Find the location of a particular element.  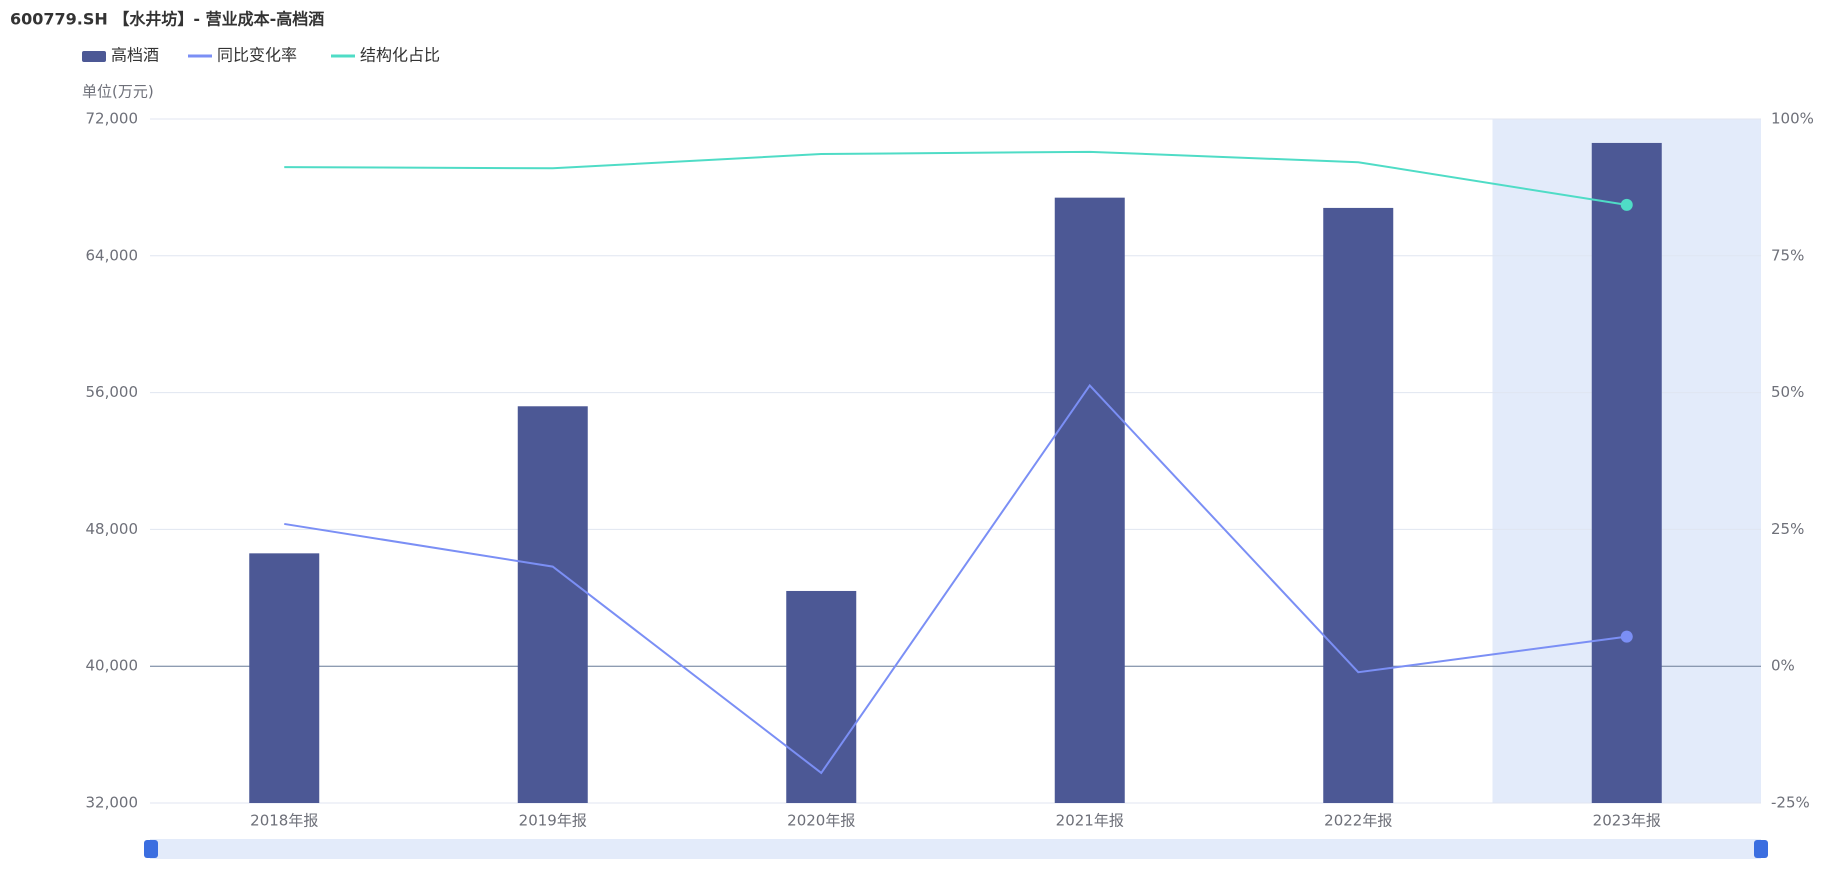

y-tick-label: 40,000 is located at coordinates (112, 666).